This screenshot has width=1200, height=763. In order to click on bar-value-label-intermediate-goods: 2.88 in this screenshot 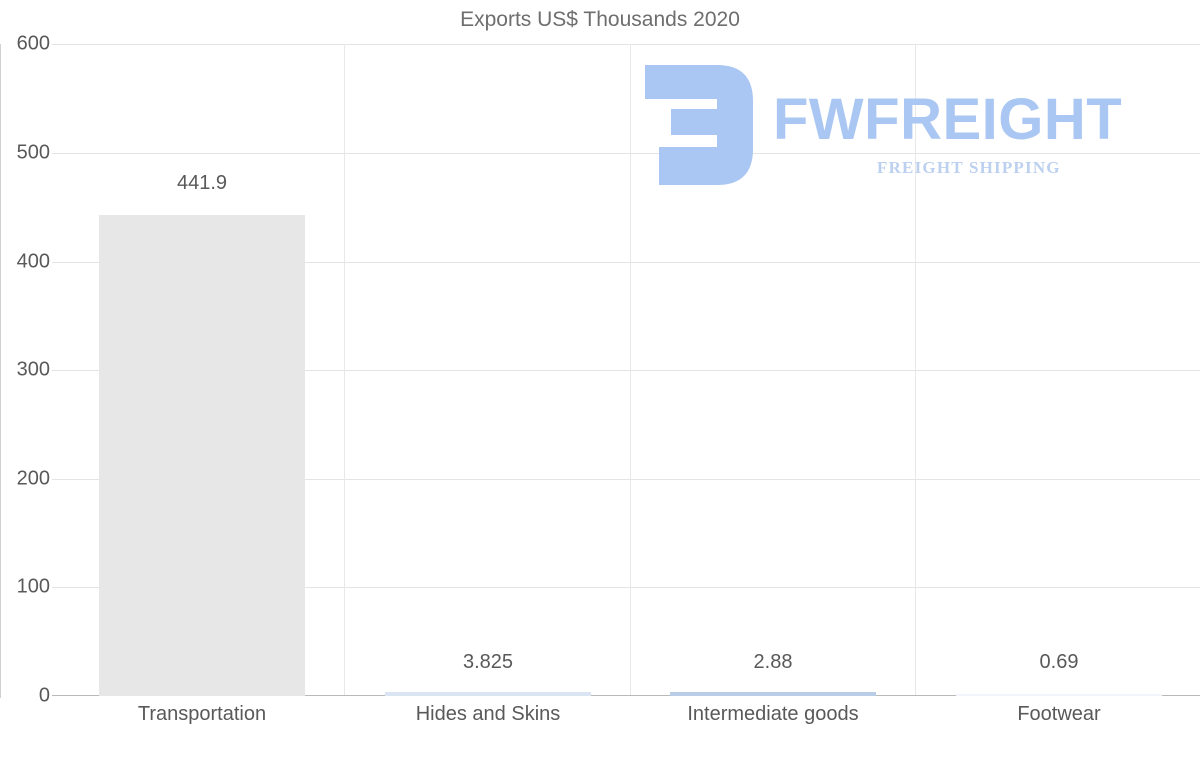, I will do `click(773, 662)`.